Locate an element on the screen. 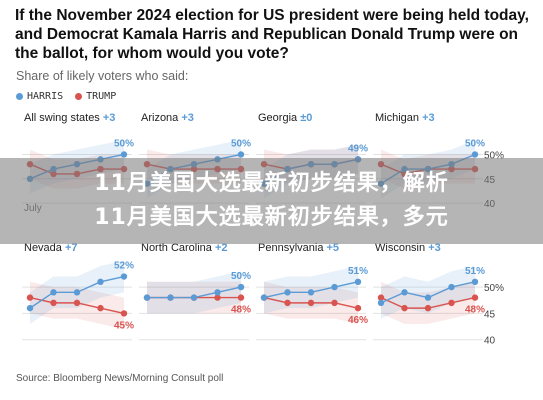 The image size is (543, 400). panel-title-text: North Carolina is located at coordinates (178, 248).